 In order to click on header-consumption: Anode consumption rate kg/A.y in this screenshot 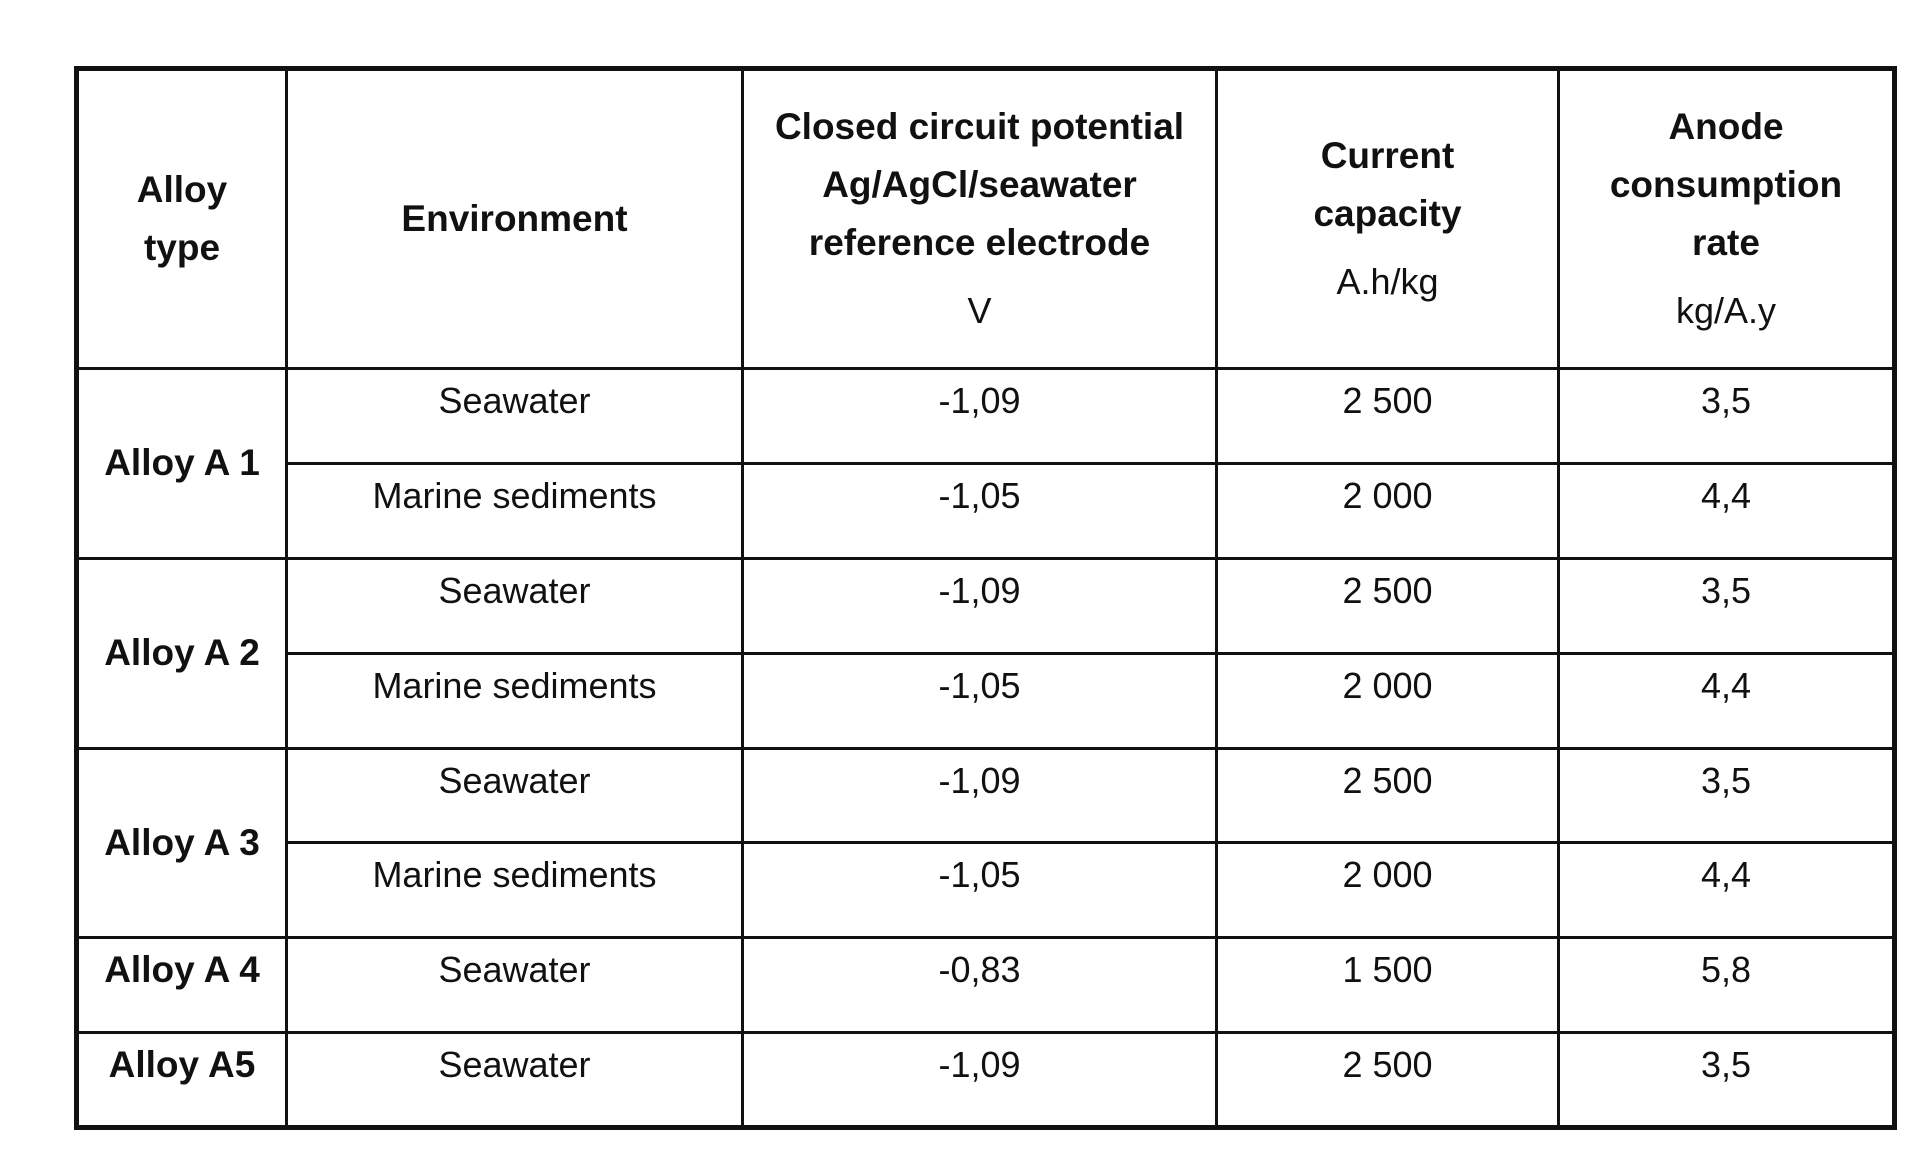, I will do `click(1726, 218)`.